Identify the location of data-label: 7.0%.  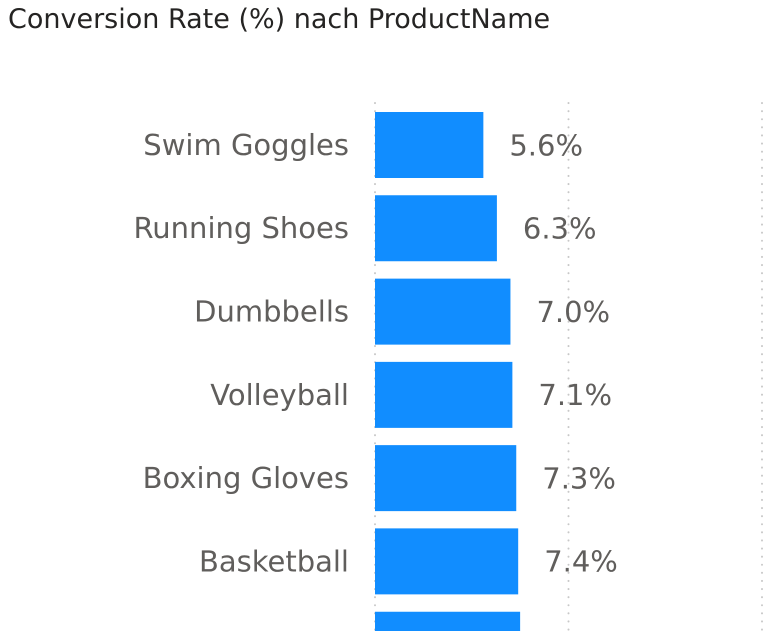
(573, 311).